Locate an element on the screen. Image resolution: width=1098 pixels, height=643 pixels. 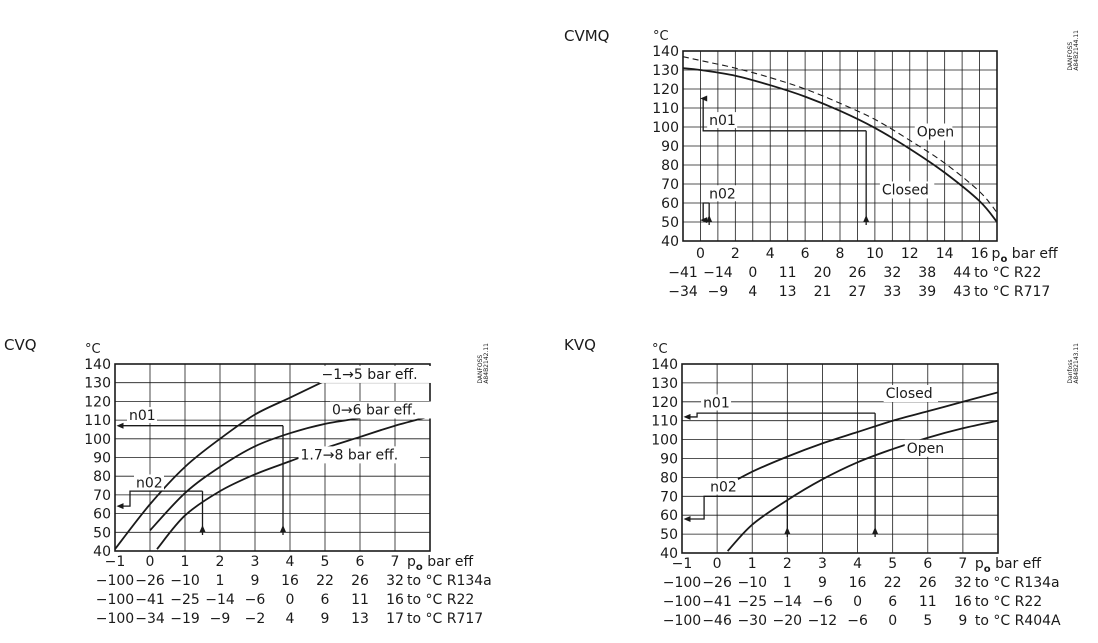
cvmq-xtick-label: 14 is located at coordinates (945, 254).